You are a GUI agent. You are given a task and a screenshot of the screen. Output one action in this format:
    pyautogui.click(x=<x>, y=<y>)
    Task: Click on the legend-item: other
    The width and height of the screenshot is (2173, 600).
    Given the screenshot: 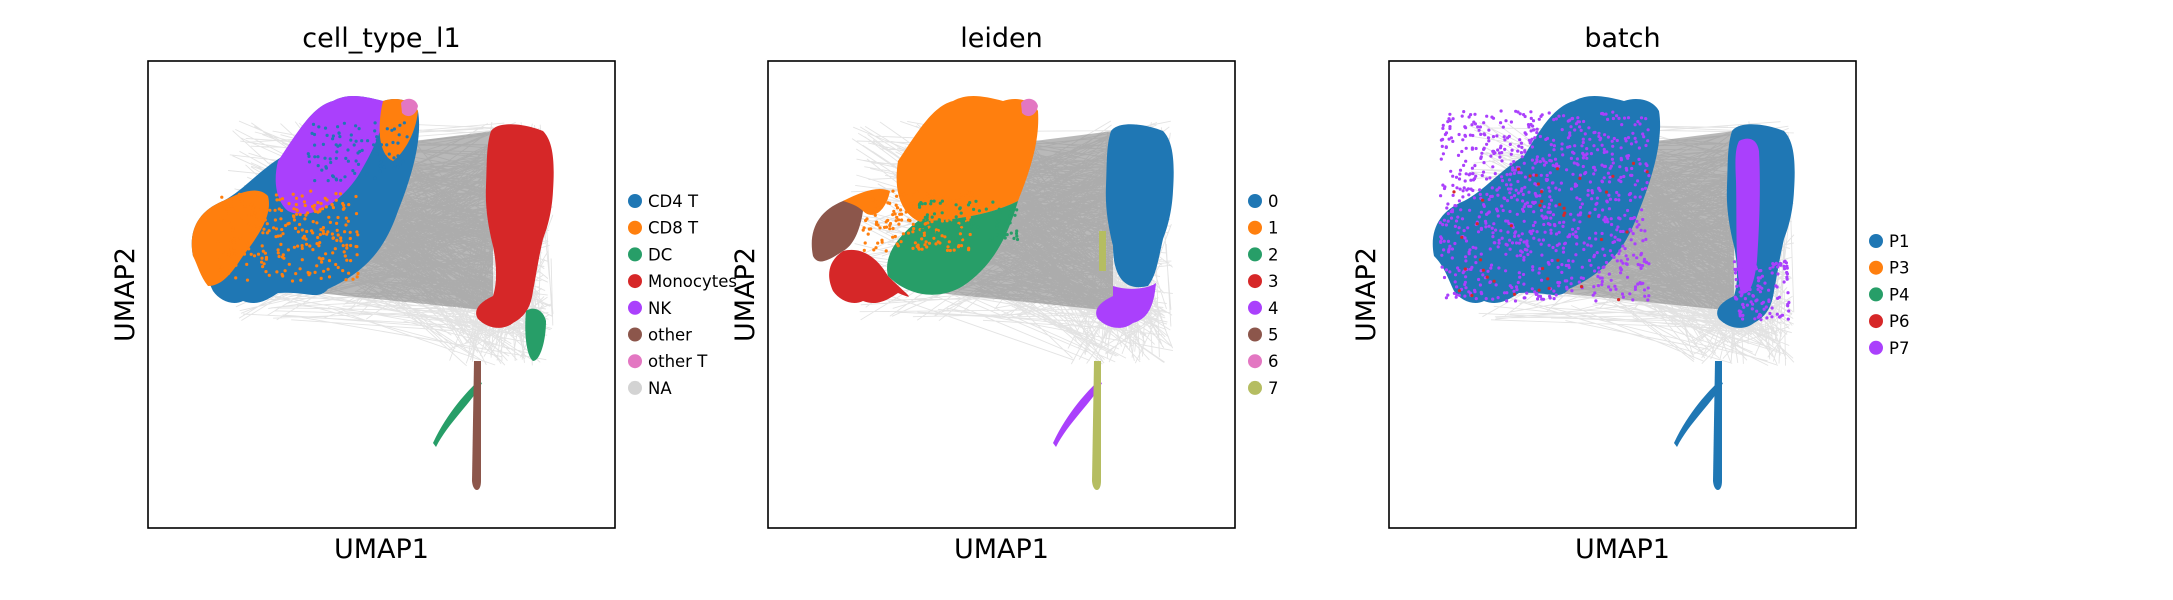 What is the action you would take?
    pyautogui.click(x=660, y=335)
    